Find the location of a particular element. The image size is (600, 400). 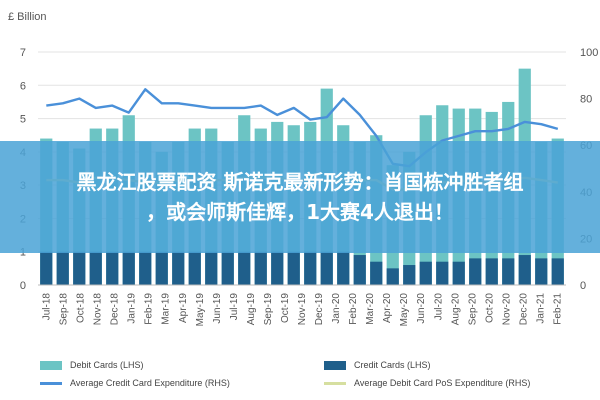

x-tick-label: Jul-18 is located at coordinates (47, 307).